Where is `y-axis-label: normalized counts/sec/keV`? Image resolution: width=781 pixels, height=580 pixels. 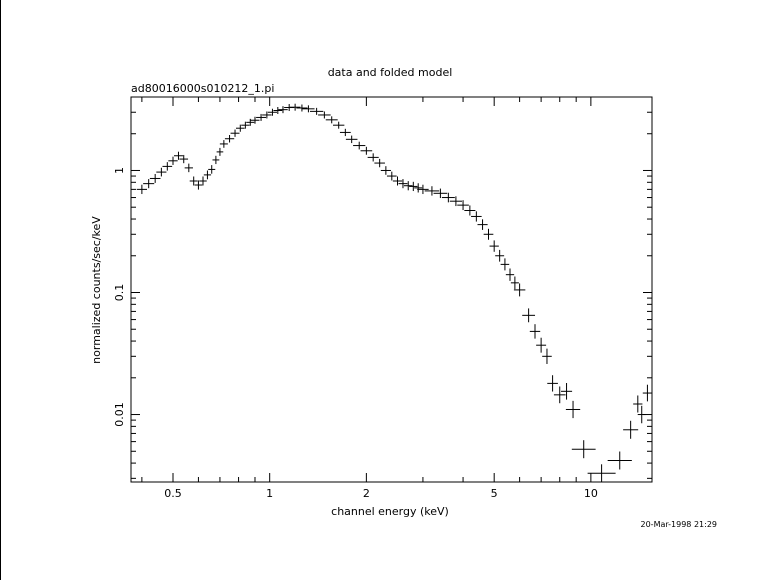
y-axis-label: normalized counts/sec/keV is located at coordinates (96, 290).